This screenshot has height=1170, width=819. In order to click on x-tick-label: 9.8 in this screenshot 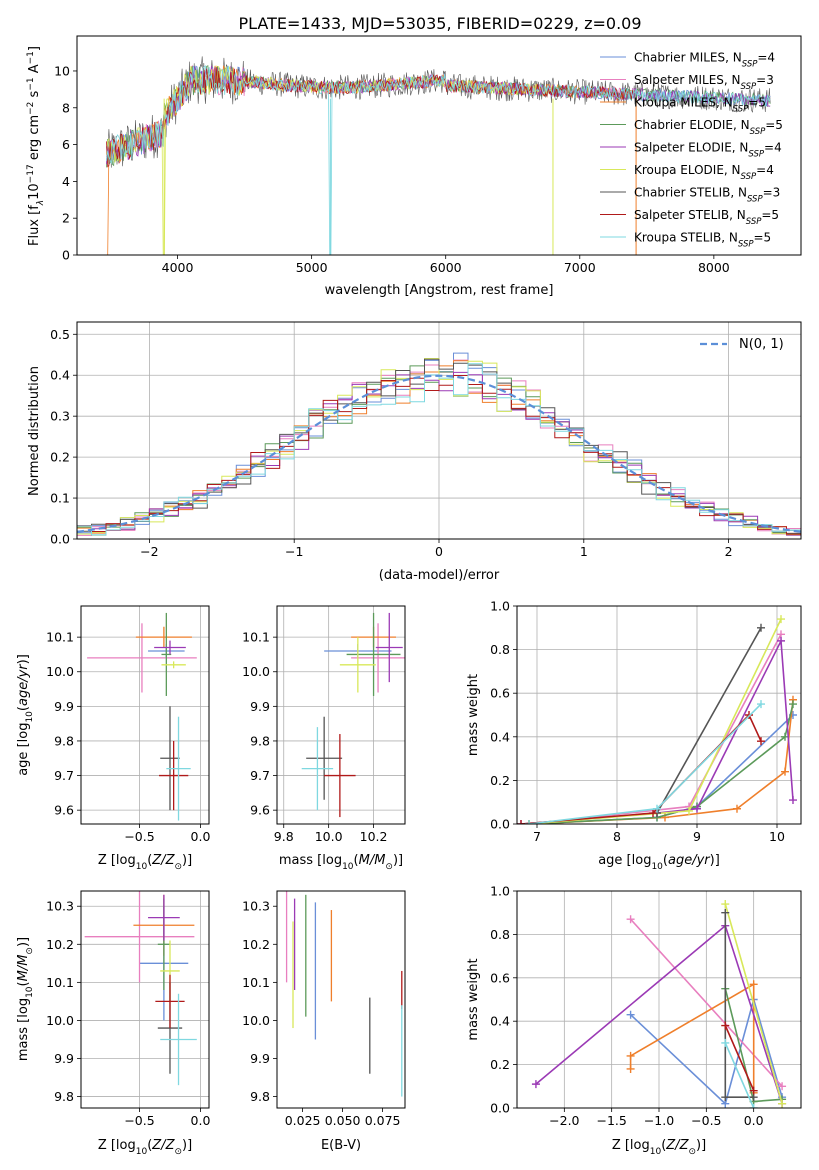, I will do `click(284, 836)`.